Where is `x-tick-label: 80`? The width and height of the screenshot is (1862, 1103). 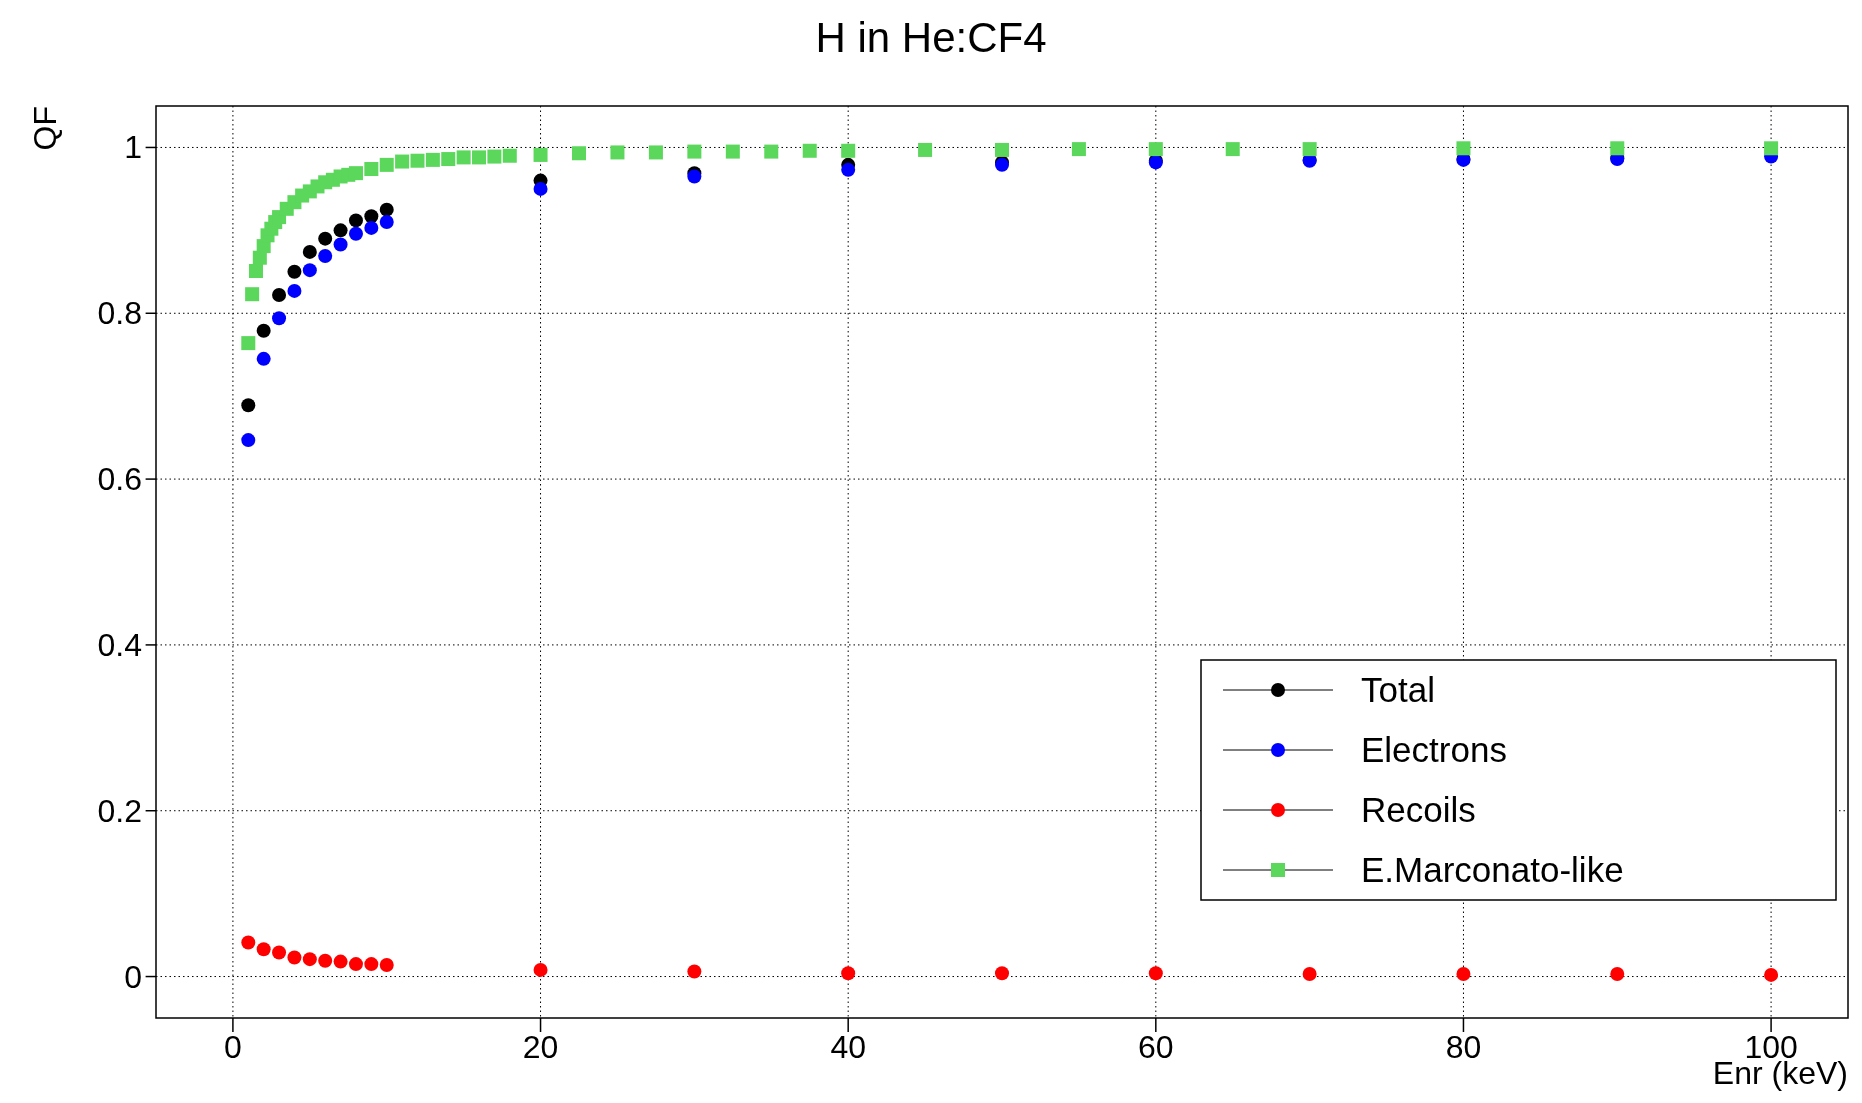 x-tick-label: 80 is located at coordinates (1463, 1047).